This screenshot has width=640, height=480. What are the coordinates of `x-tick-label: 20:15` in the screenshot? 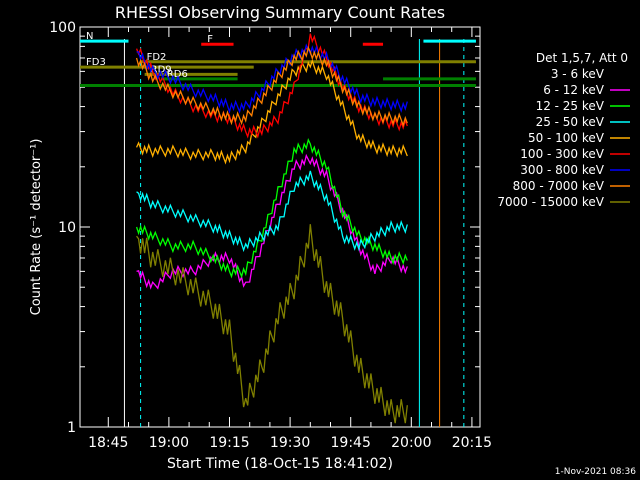 It's located at (472, 443).